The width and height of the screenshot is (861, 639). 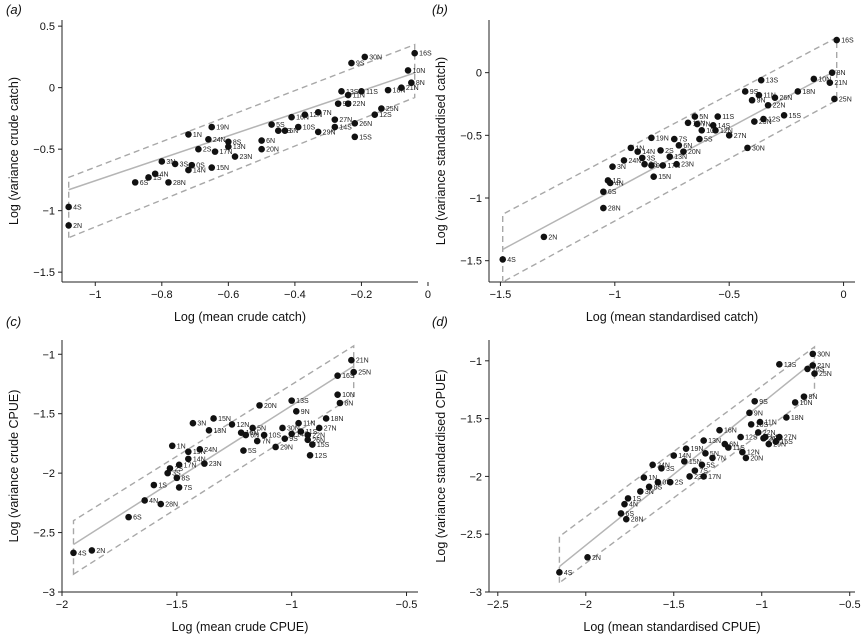 What do you see at coordinates (758, 413) in the screenshot?
I see `data-point-label: 9N` at bounding box center [758, 413].